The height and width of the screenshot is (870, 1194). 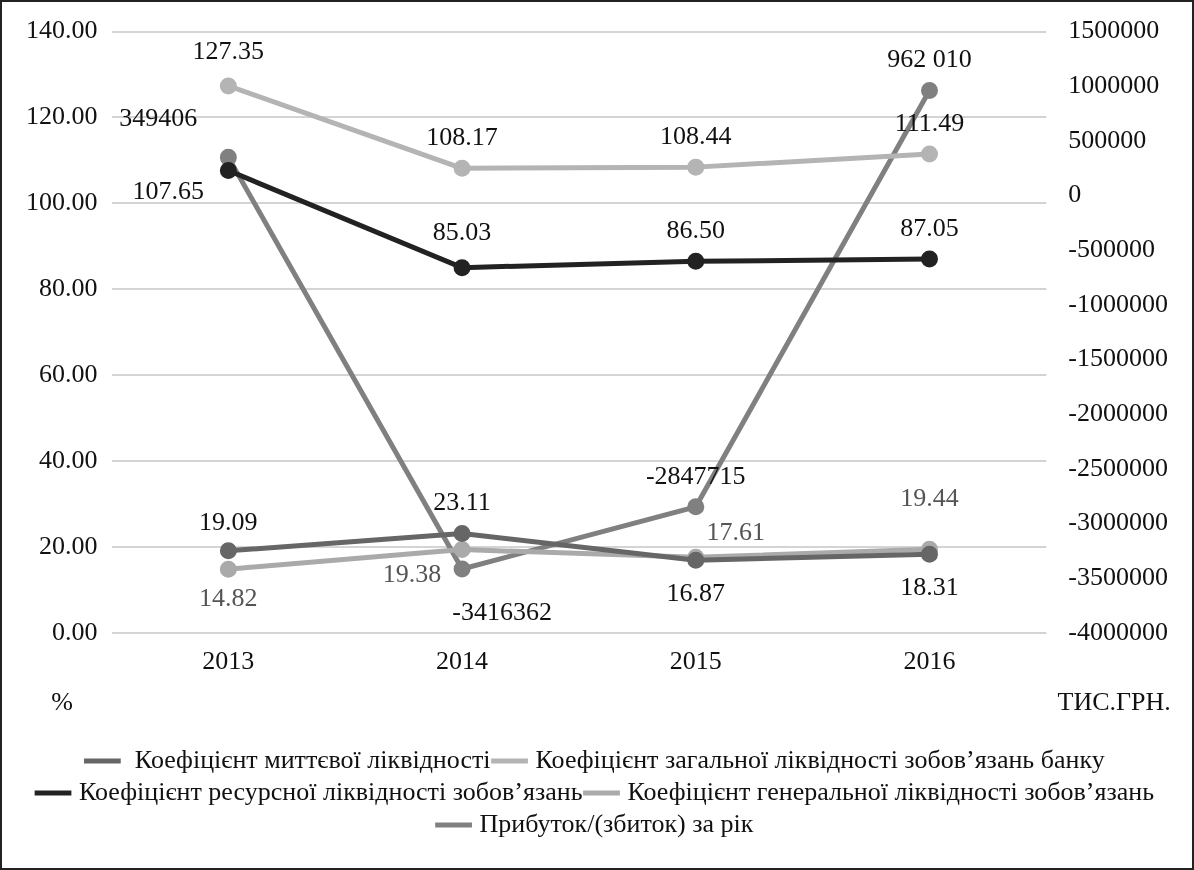 What do you see at coordinates (1107, 139) in the screenshot?
I see `y2-tick-label: 500000` at bounding box center [1107, 139].